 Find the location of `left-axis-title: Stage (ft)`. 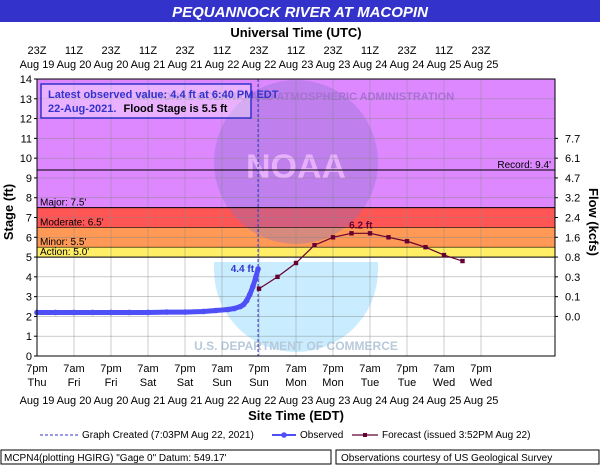

left-axis-title: Stage (ft) is located at coordinates (8, 212).